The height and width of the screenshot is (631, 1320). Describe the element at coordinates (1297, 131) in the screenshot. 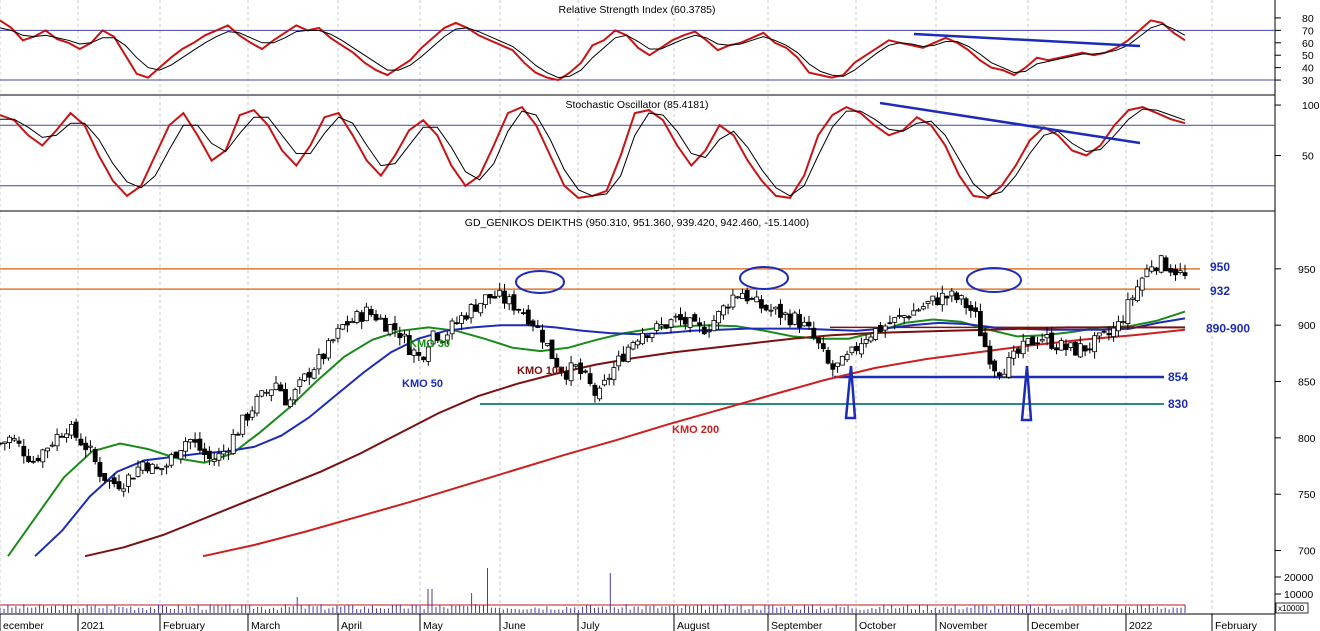

I see `stochastic-y-axis: 50 100` at that location.